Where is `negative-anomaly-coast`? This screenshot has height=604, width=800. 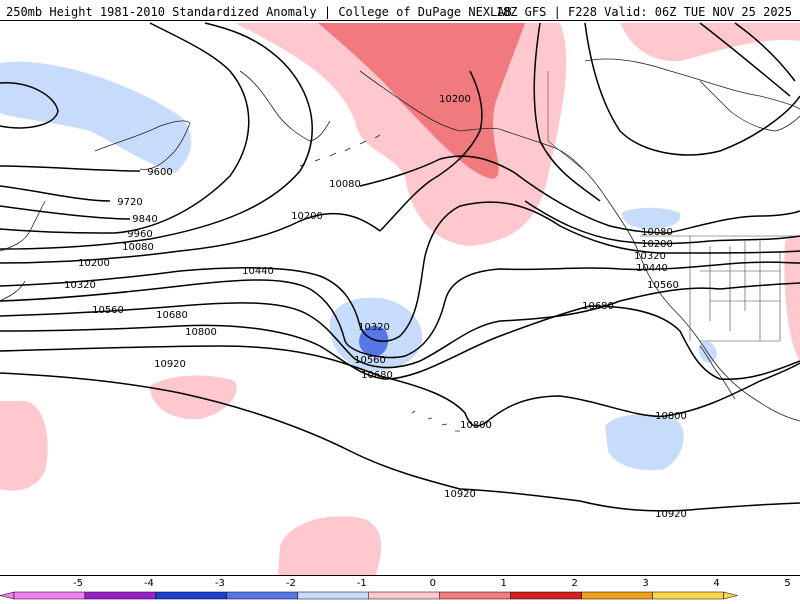
negative-anomaly-coast is located at coordinates (651, 218).